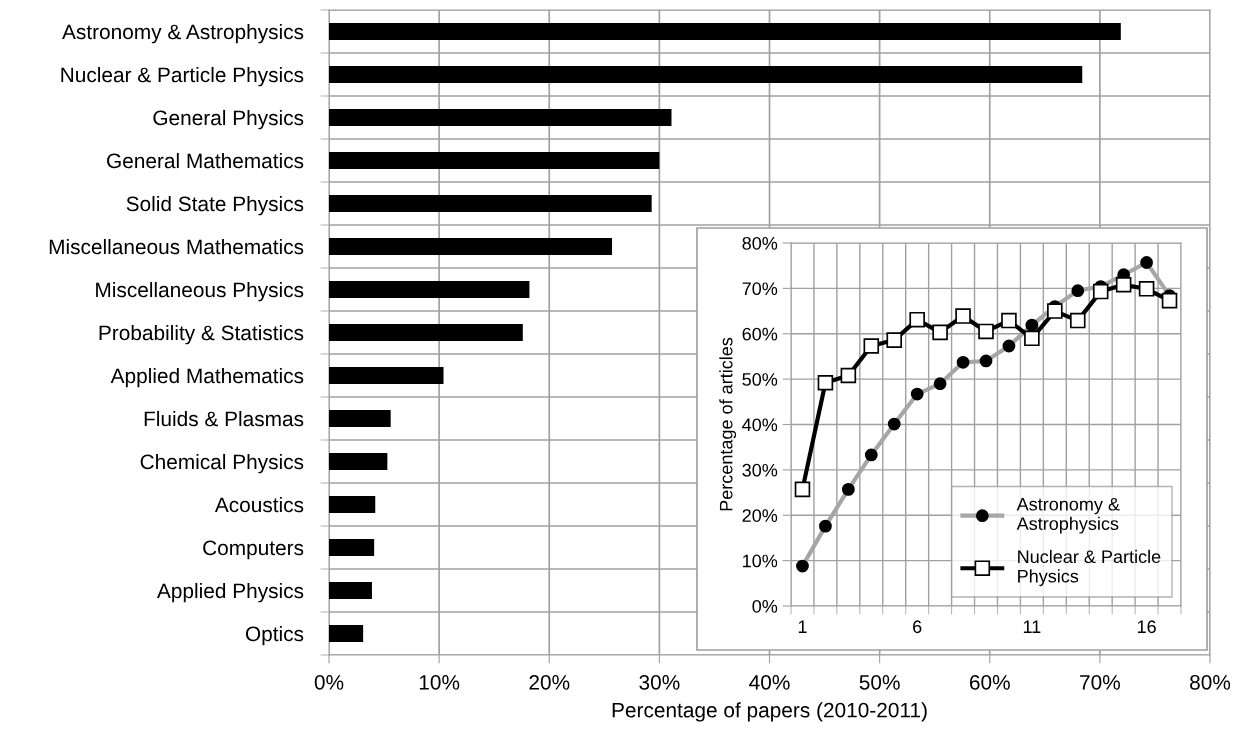 The image size is (1241, 744). What do you see at coordinates (253, 550) in the screenshot?
I see `y-tick-label: Computers` at bounding box center [253, 550].